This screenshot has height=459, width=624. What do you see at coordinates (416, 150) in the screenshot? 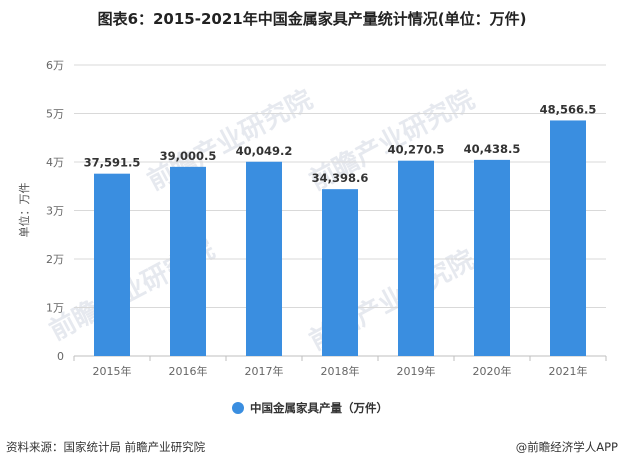
I see `data-label: 40,270.5` at bounding box center [416, 150].